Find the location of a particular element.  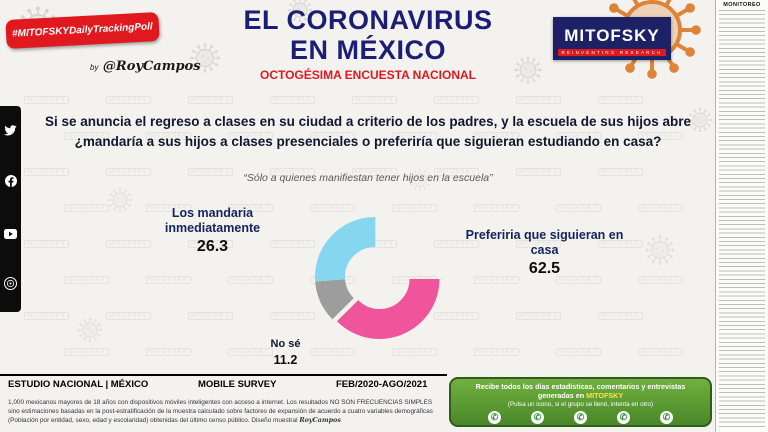

roycampos-signature: @RoyCampos is located at coordinates (151, 66).